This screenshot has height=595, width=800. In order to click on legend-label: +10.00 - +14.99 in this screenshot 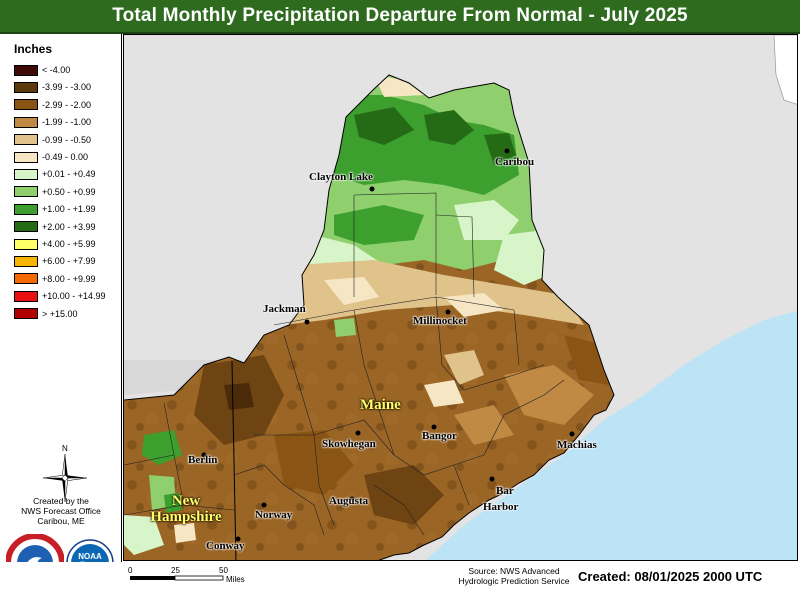, I will do `click(74, 296)`.